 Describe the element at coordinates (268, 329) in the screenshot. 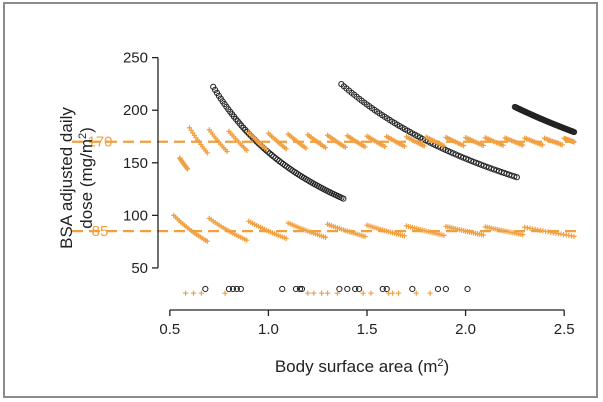

I see `x-tick-label: 1.0` at that location.